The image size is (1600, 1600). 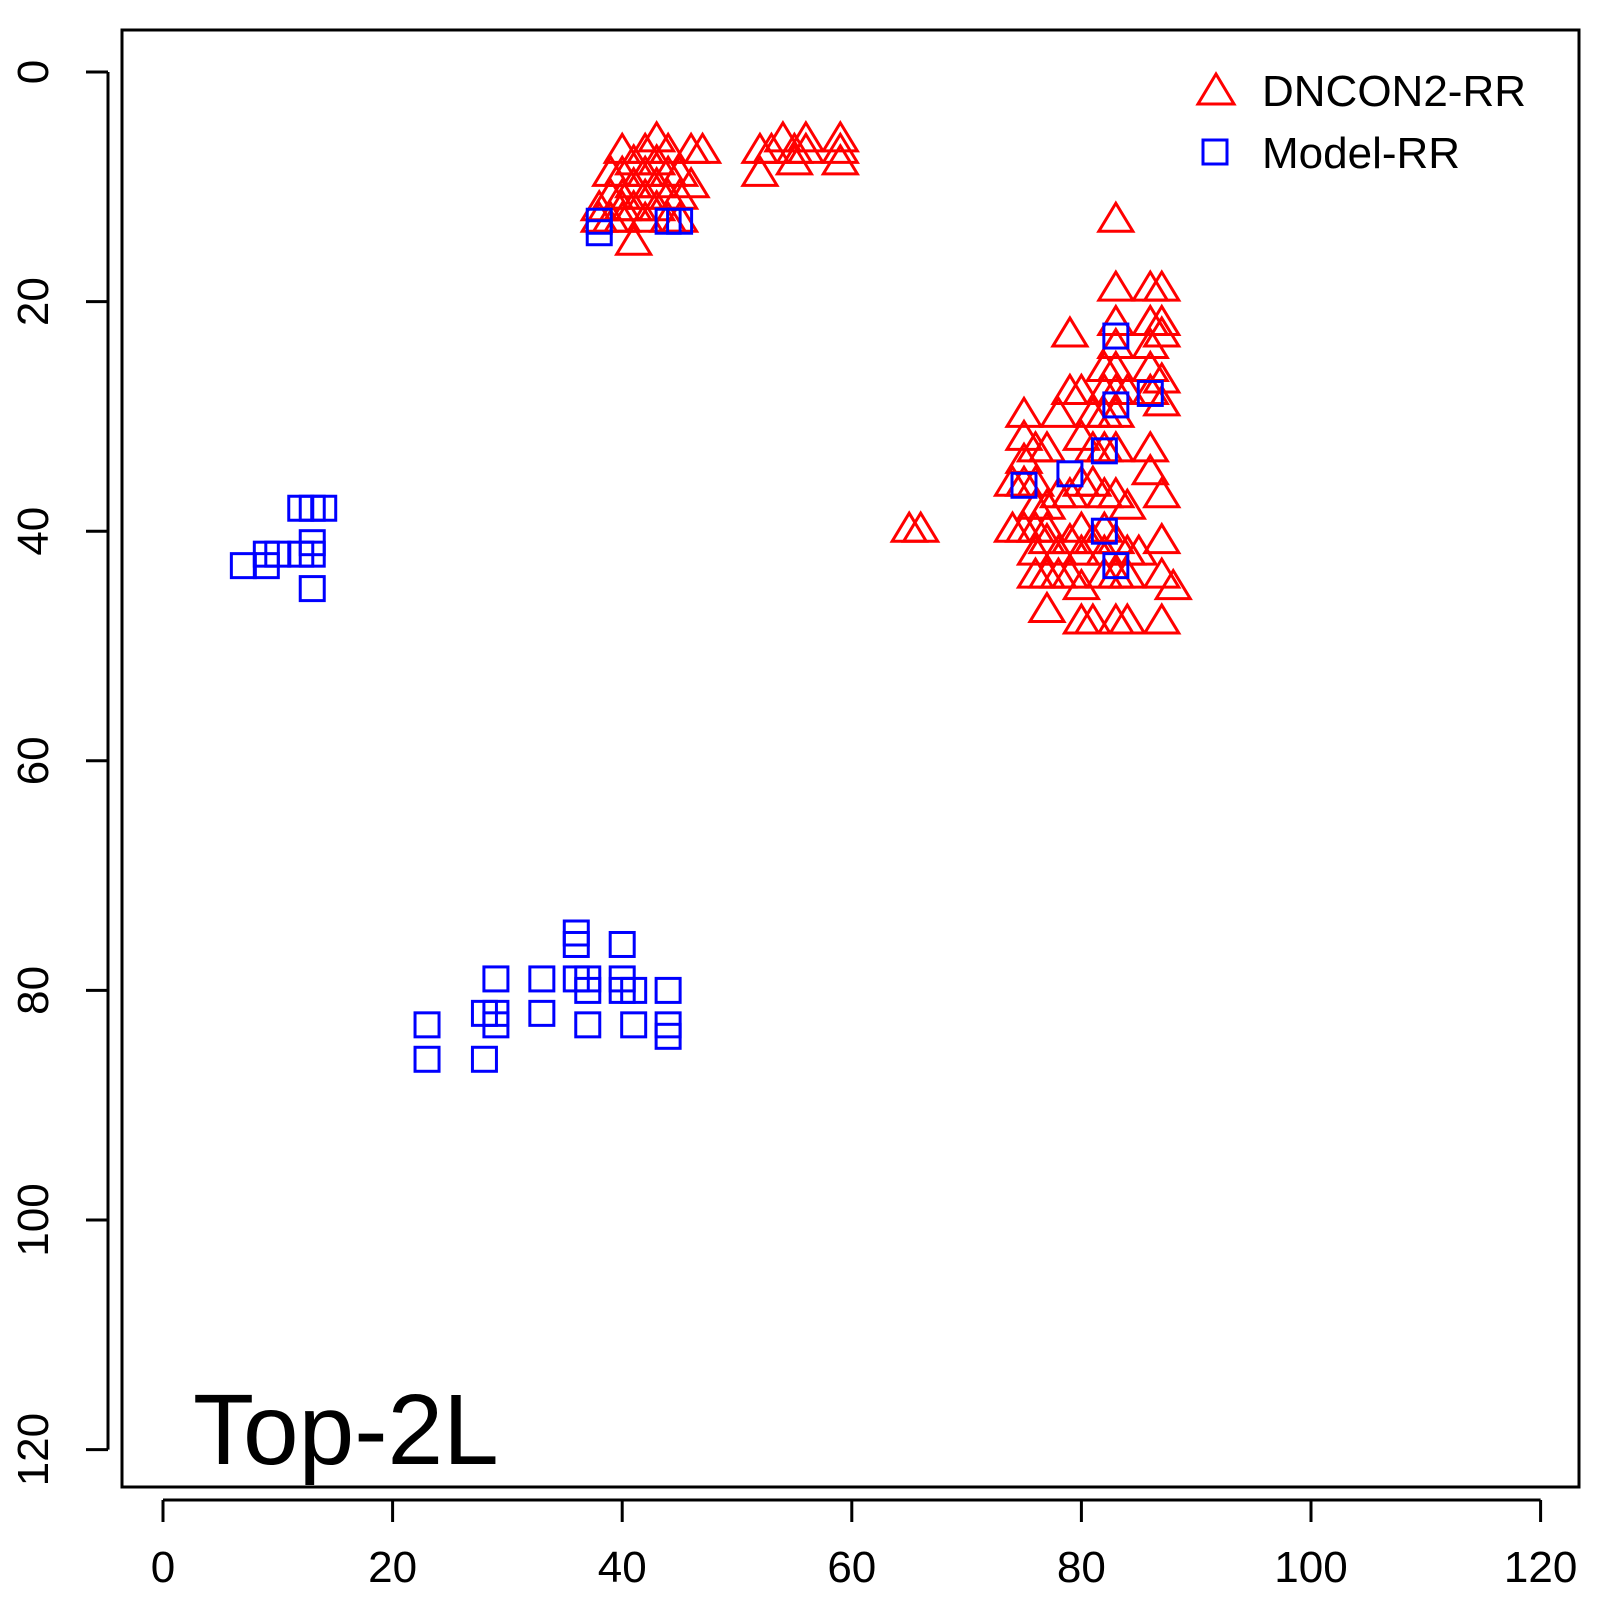 What do you see at coordinates (886, 377) in the screenshot?
I see `series-dncon2-rr` at bounding box center [886, 377].